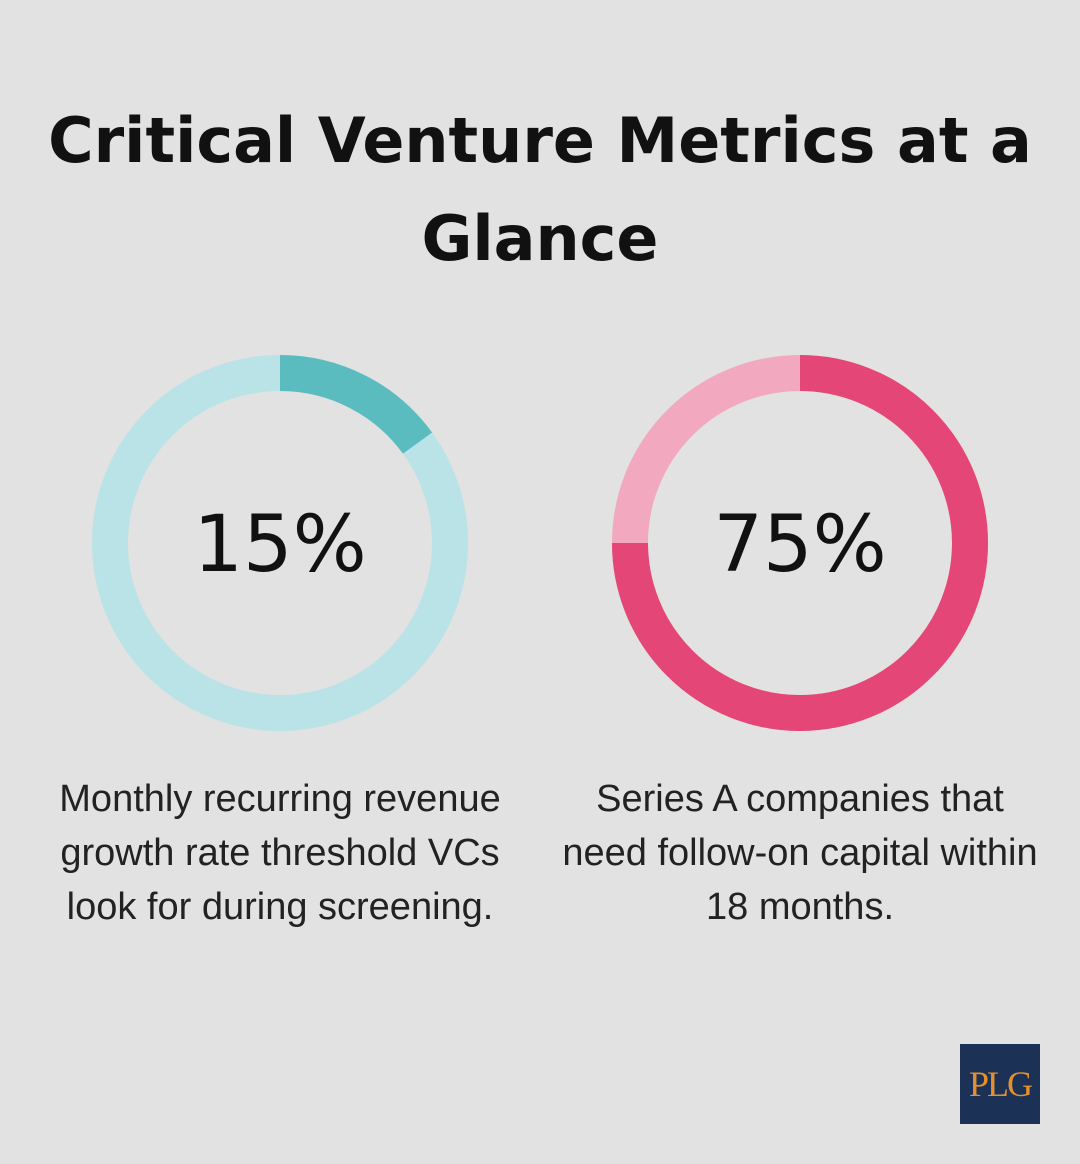 The height and width of the screenshot is (1164, 1080). Describe the element at coordinates (540, 189) in the screenshot. I see `title: Critical Venture Metrics at a Glance` at that location.